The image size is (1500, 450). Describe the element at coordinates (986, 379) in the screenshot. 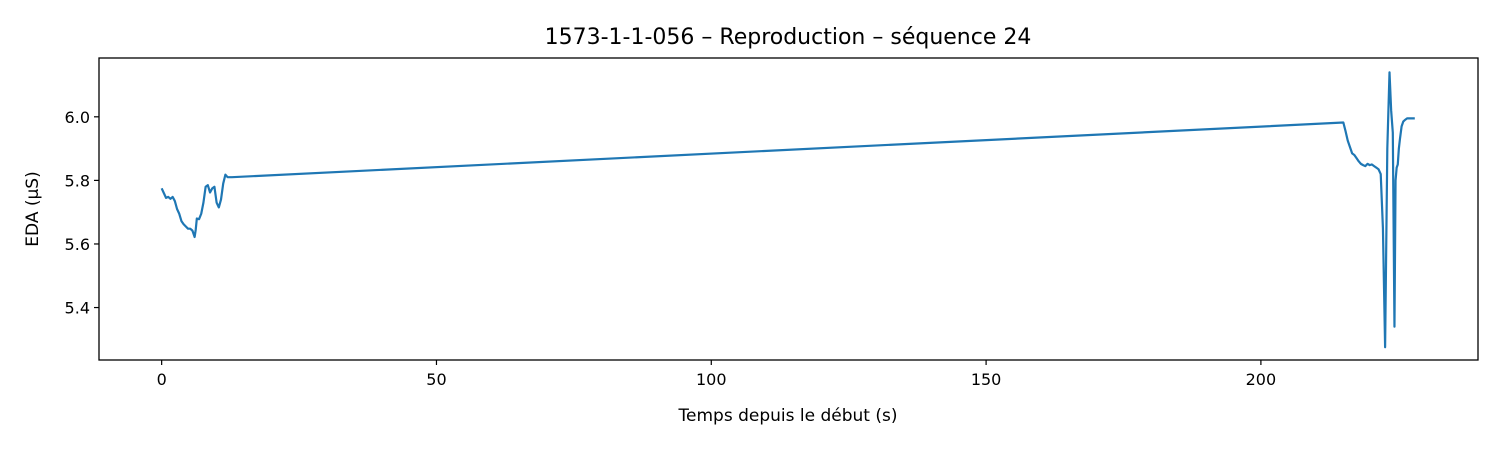

I see `x-tick-label: 150` at that location.